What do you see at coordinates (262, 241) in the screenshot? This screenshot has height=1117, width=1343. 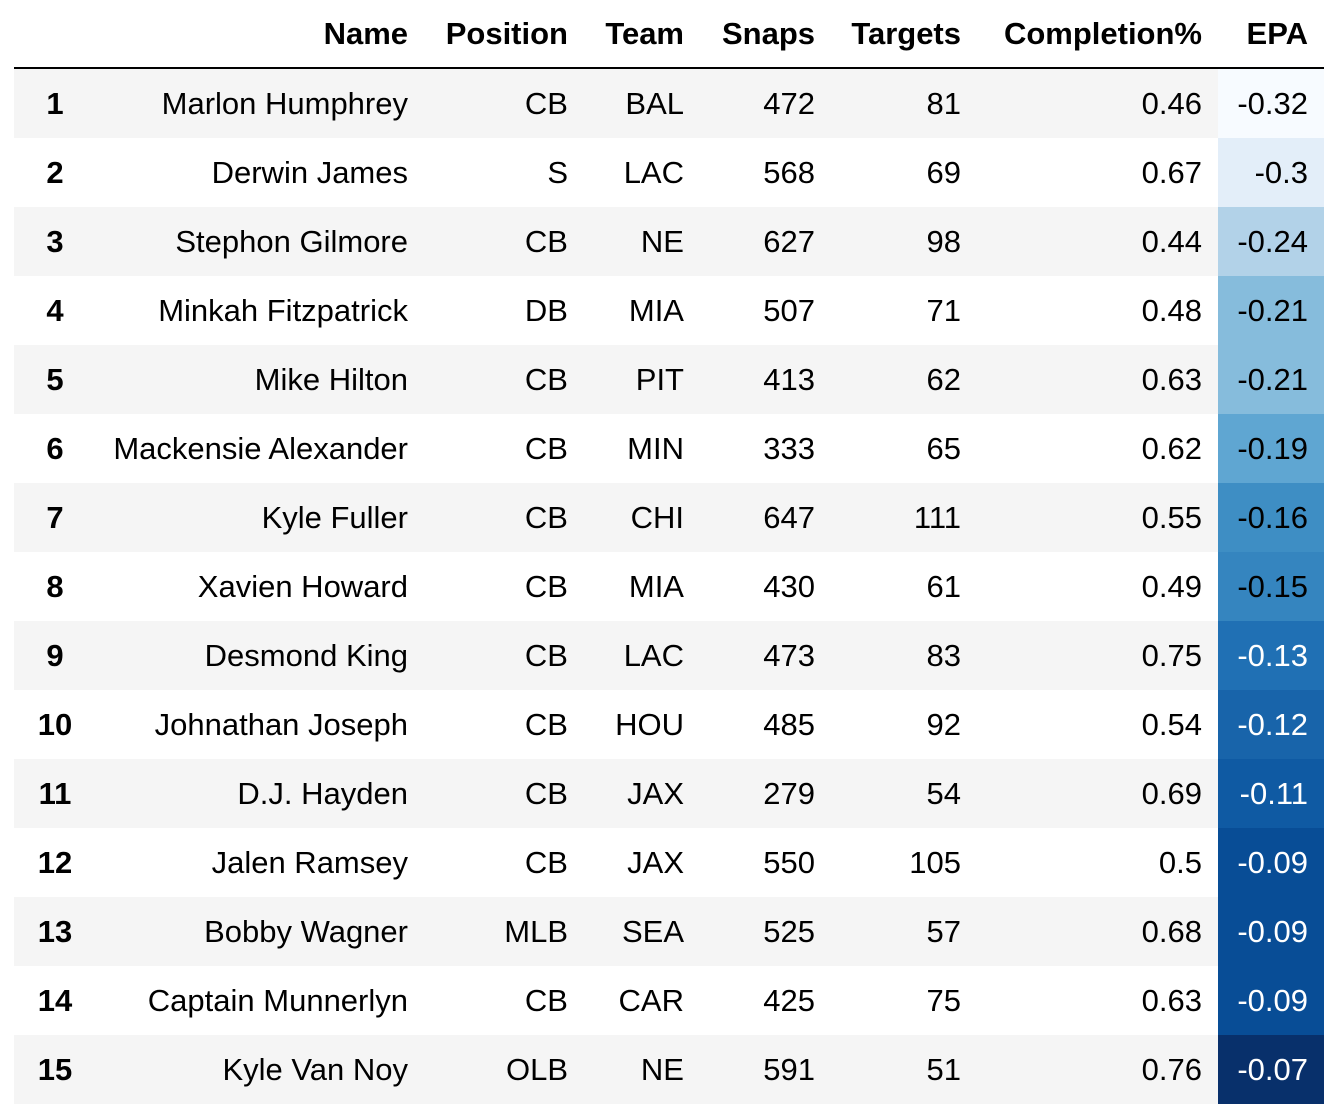 I see `player-name: Stephon Gilmore` at bounding box center [262, 241].